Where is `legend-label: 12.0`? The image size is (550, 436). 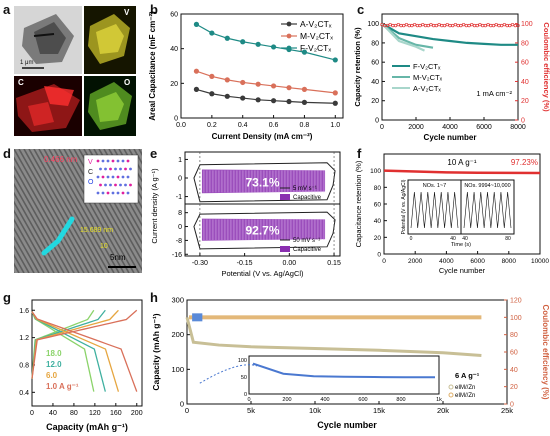 legend-label: 12.0 is located at coordinates (54, 364).